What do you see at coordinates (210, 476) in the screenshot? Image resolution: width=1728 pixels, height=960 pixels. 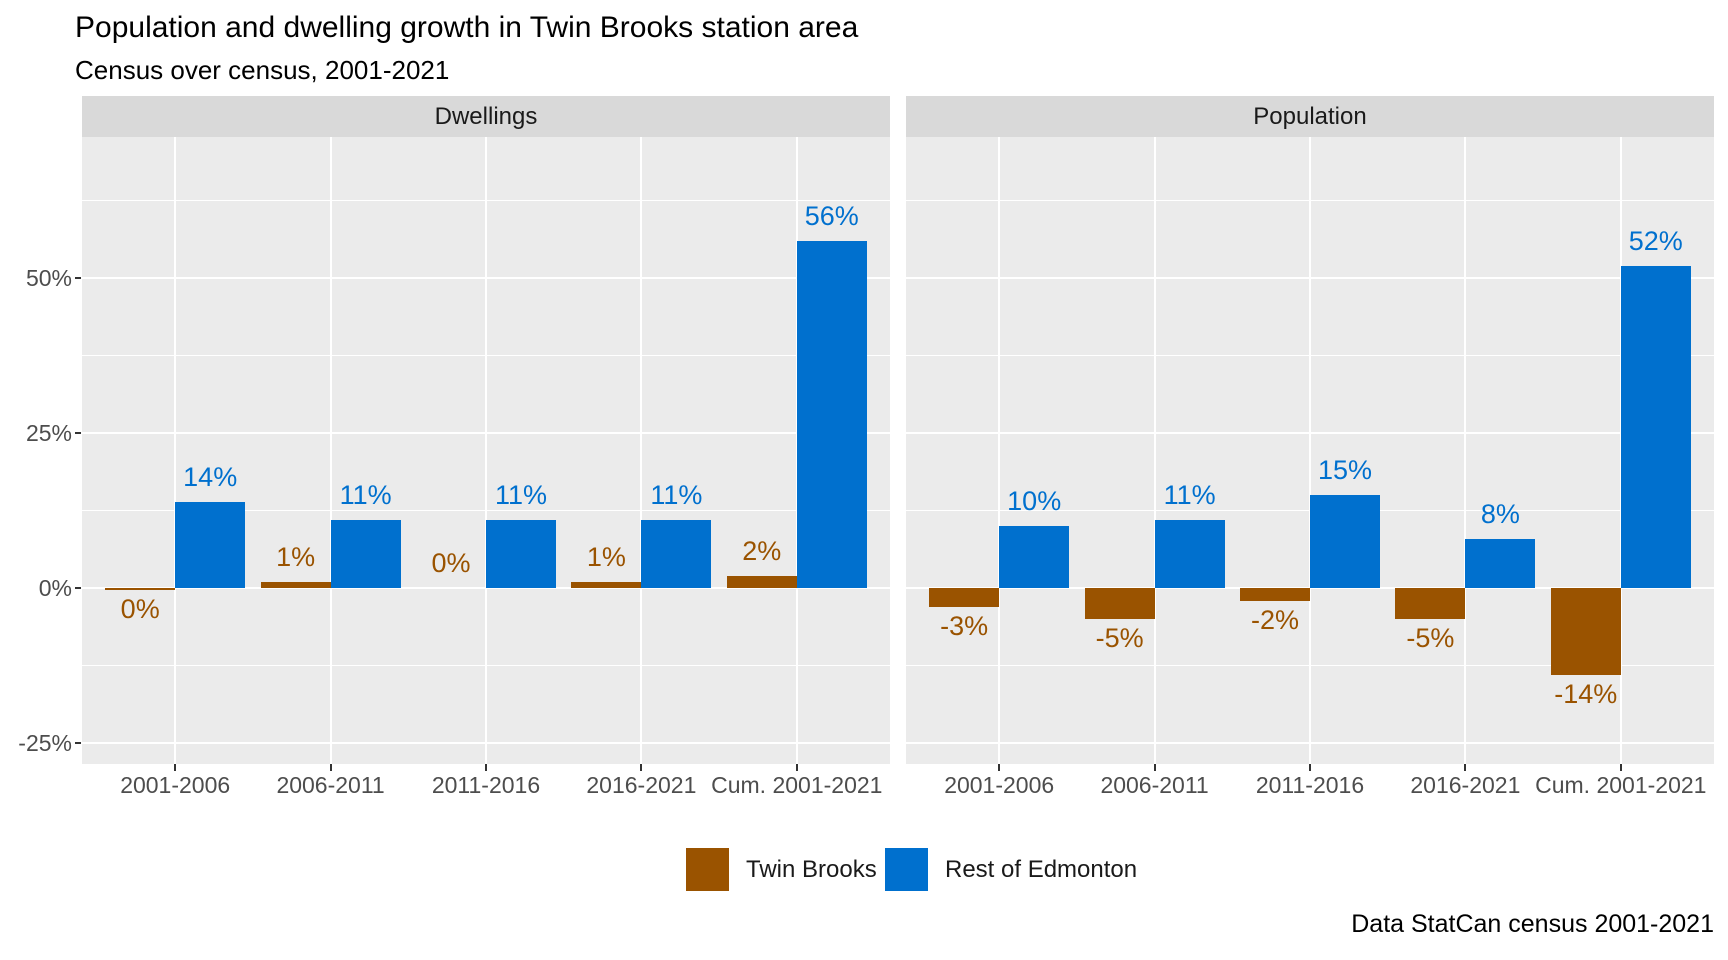 I see `bar-value-label: 14%` at bounding box center [210, 476].